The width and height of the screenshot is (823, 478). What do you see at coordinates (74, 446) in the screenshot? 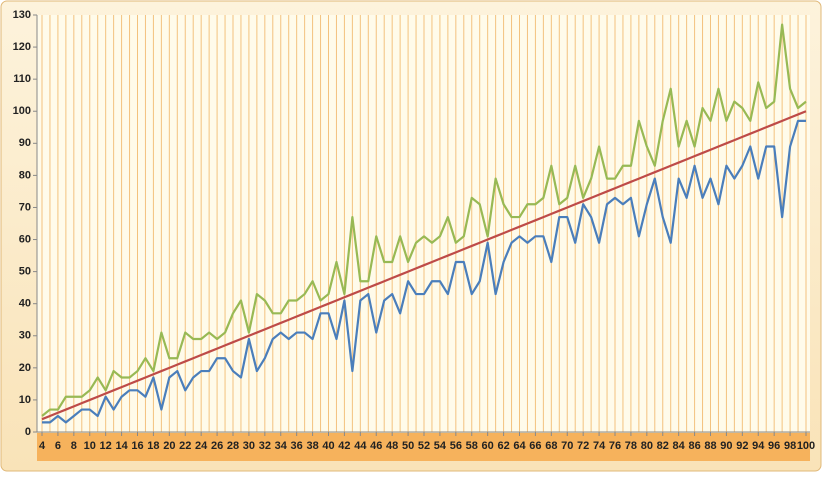
I see `x-tick-label: 8` at bounding box center [74, 446].